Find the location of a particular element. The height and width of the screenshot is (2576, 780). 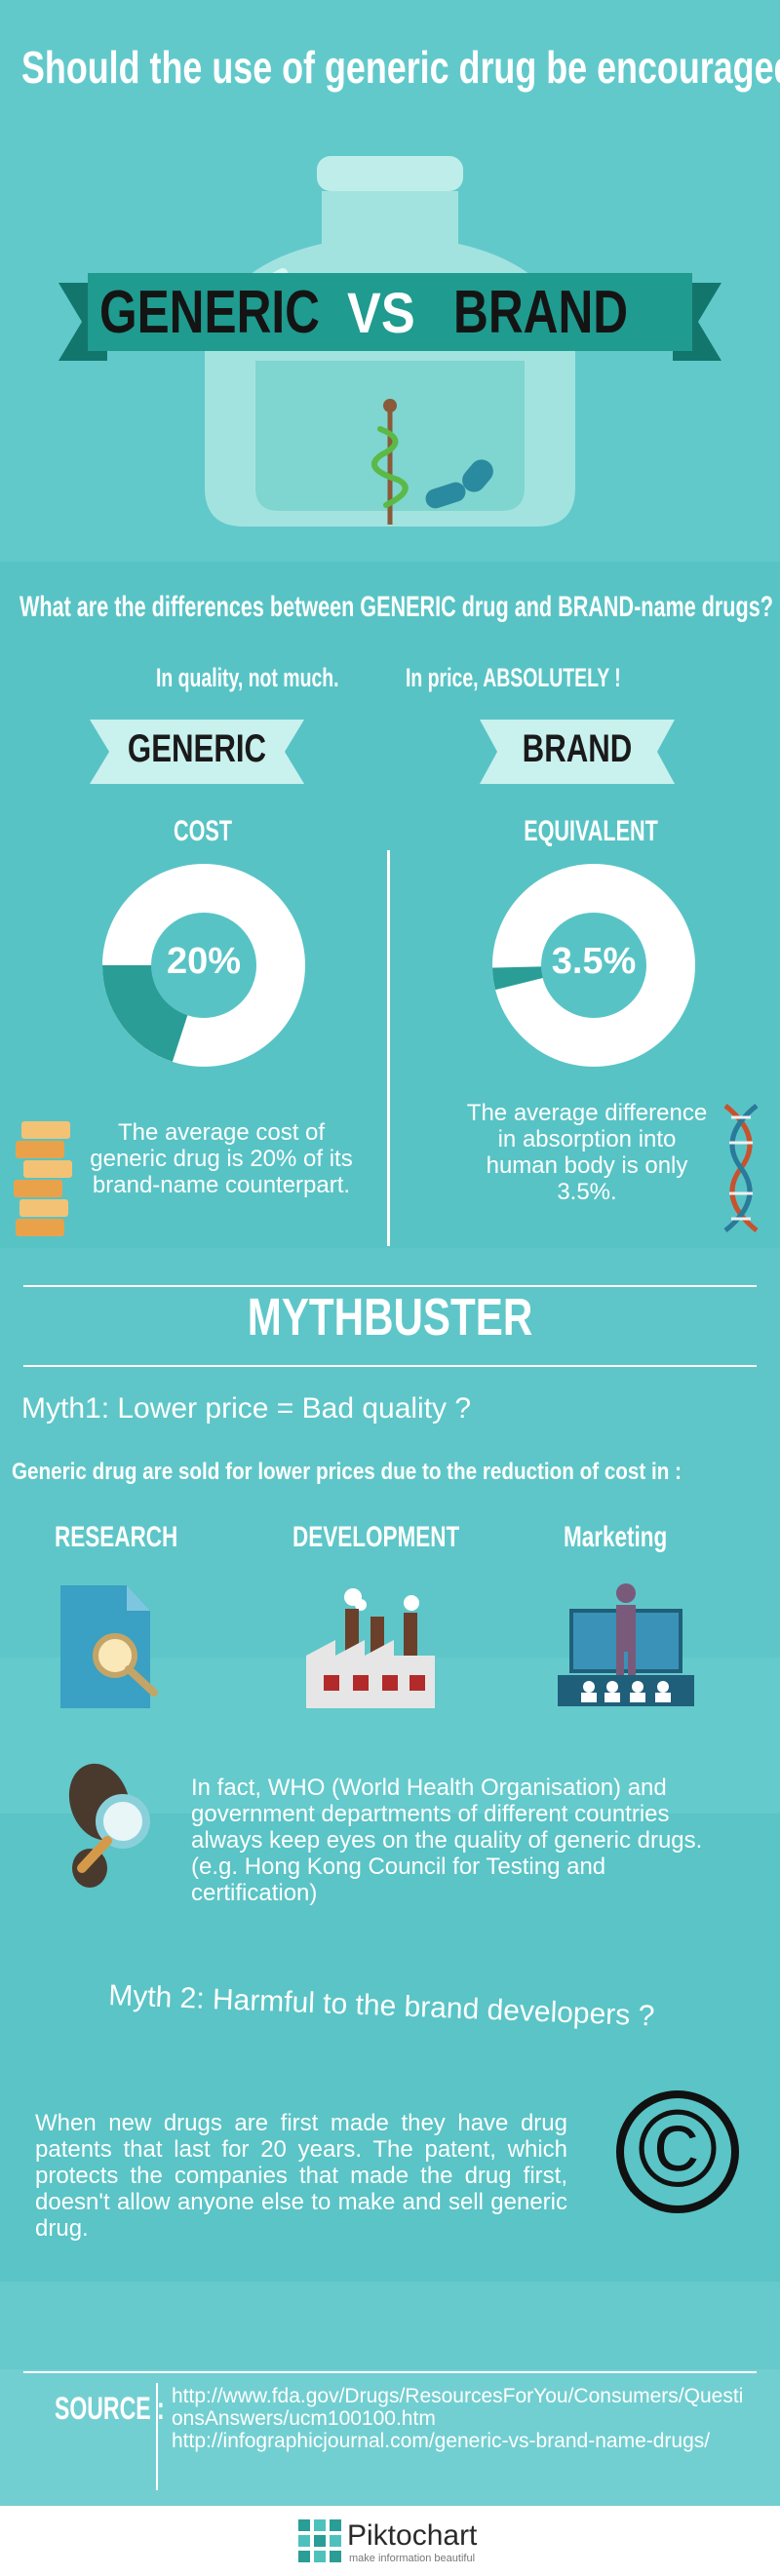

category-research: RESEARCH is located at coordinates (116, 1537).